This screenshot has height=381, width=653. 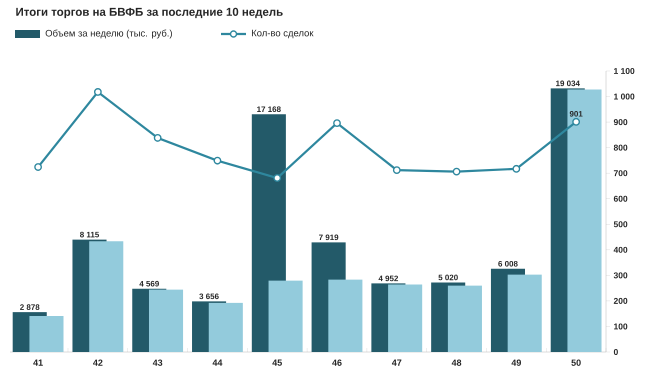 What do you see at coordinates (624, 71) in the screenshot?
I see `y2-tick-label: 1 100` at bounding box center [624, 71].